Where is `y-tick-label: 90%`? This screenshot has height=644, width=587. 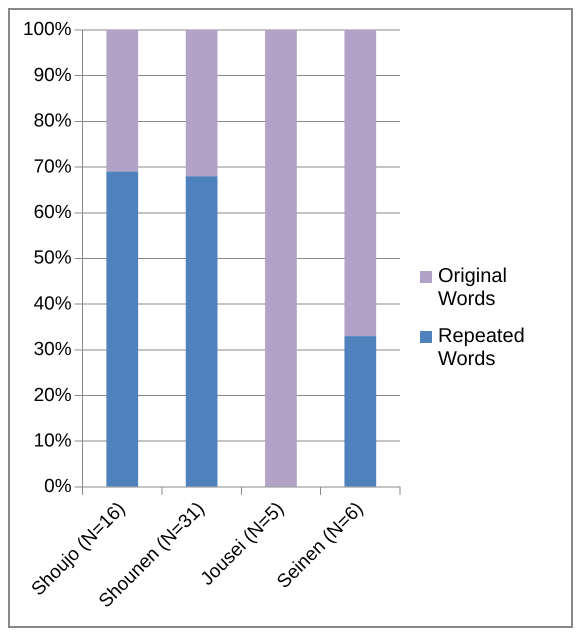 y-tick-label: 90% is located at coordinates (53, 75).